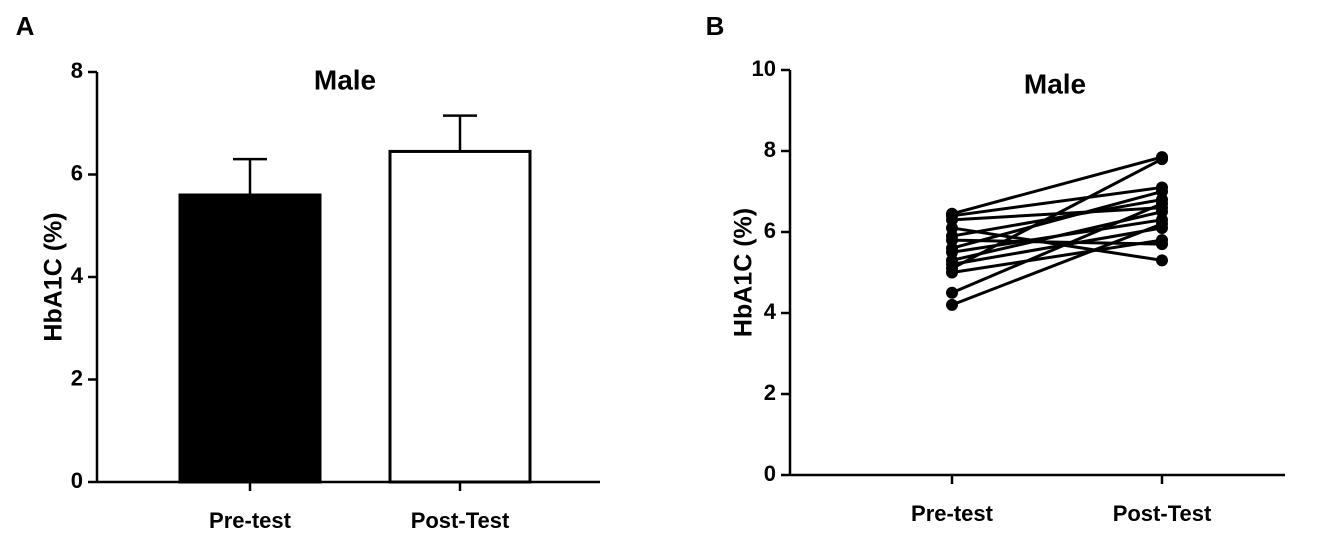 This screenshot has width=1330, height=555. Describe the element at coordinates (25, 26) in the screenshot. I see `panel-label: A` at that location.